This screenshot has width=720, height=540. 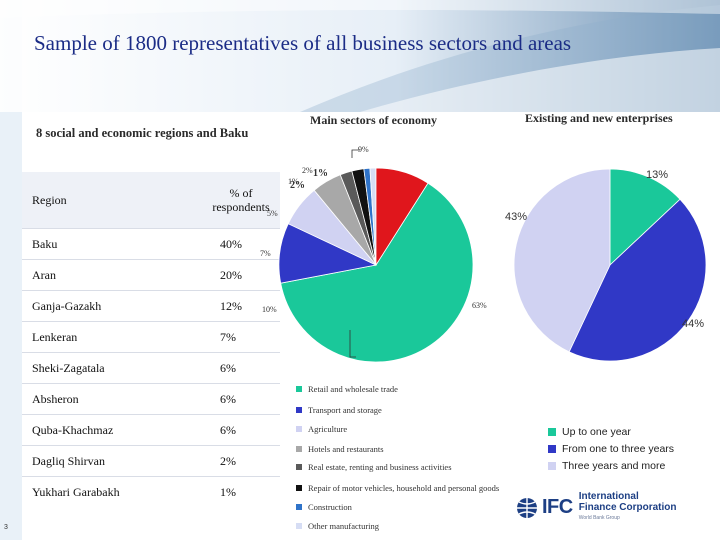 I want to click on regions-heading: 8 social and economic regions and Baku, so click(x=142, y=133).